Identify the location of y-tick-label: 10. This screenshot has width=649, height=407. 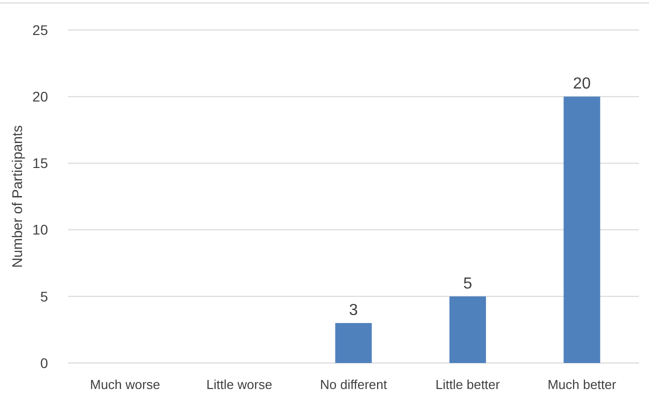
(40, 230).